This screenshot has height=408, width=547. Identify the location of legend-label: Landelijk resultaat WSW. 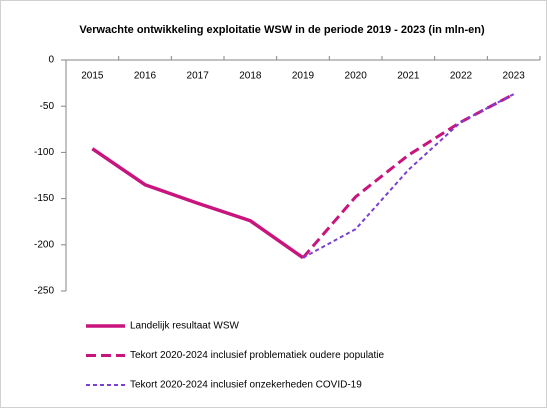
(184, 326).